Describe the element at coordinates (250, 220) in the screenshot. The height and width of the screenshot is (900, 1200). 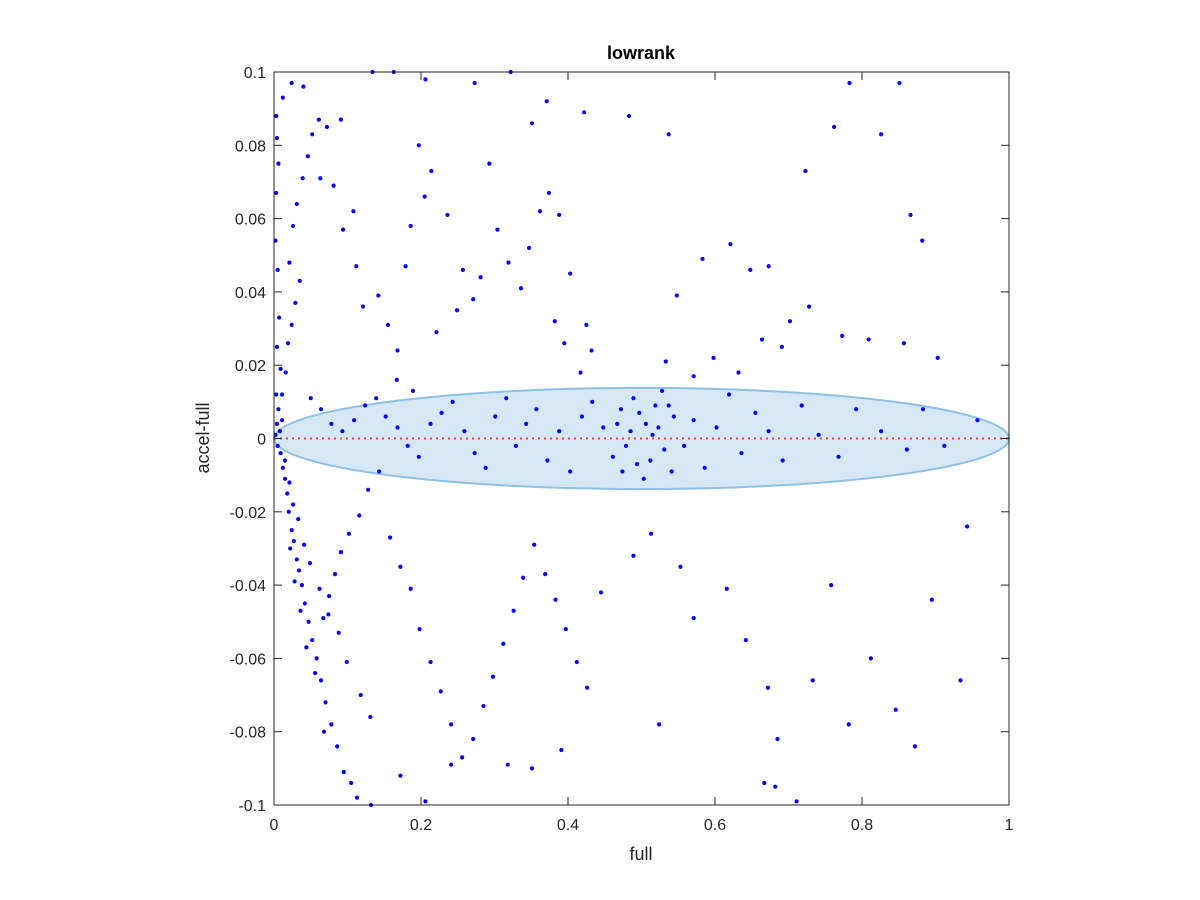
I see `y-tick-label: 0.06` at that location.